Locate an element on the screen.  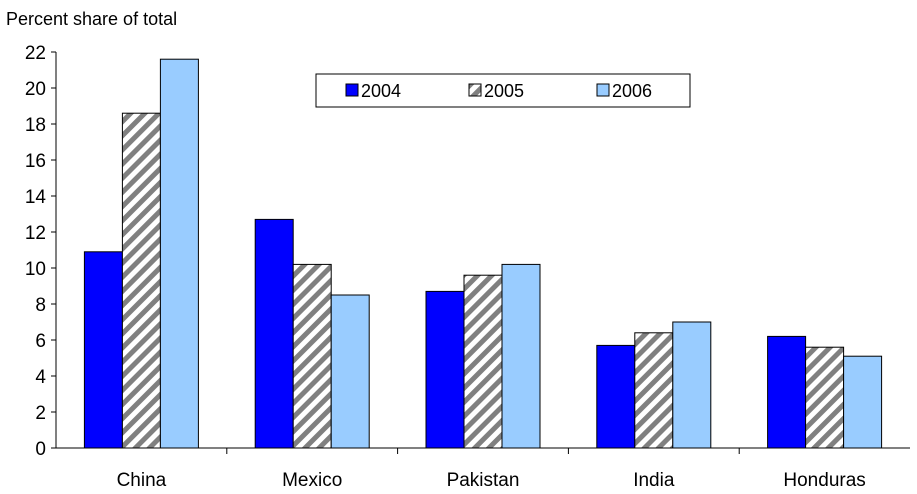
legend-swatch-2006 is located at coordinates (603, 90).